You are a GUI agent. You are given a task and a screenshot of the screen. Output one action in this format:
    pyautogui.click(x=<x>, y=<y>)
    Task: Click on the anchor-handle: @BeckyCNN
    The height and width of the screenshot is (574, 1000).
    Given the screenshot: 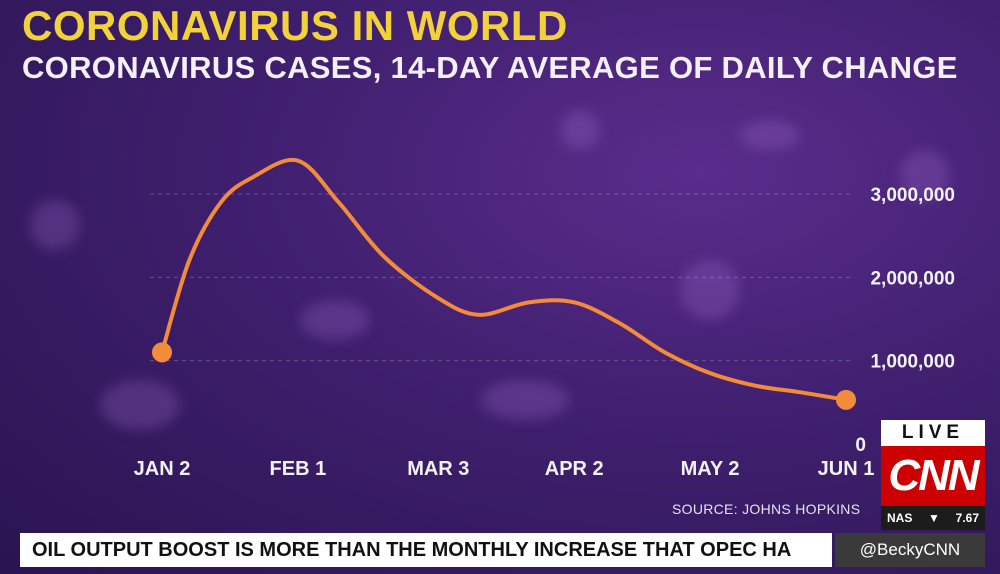 What is the action you would take?
    pyautogui.click(x=910, y=550)
    